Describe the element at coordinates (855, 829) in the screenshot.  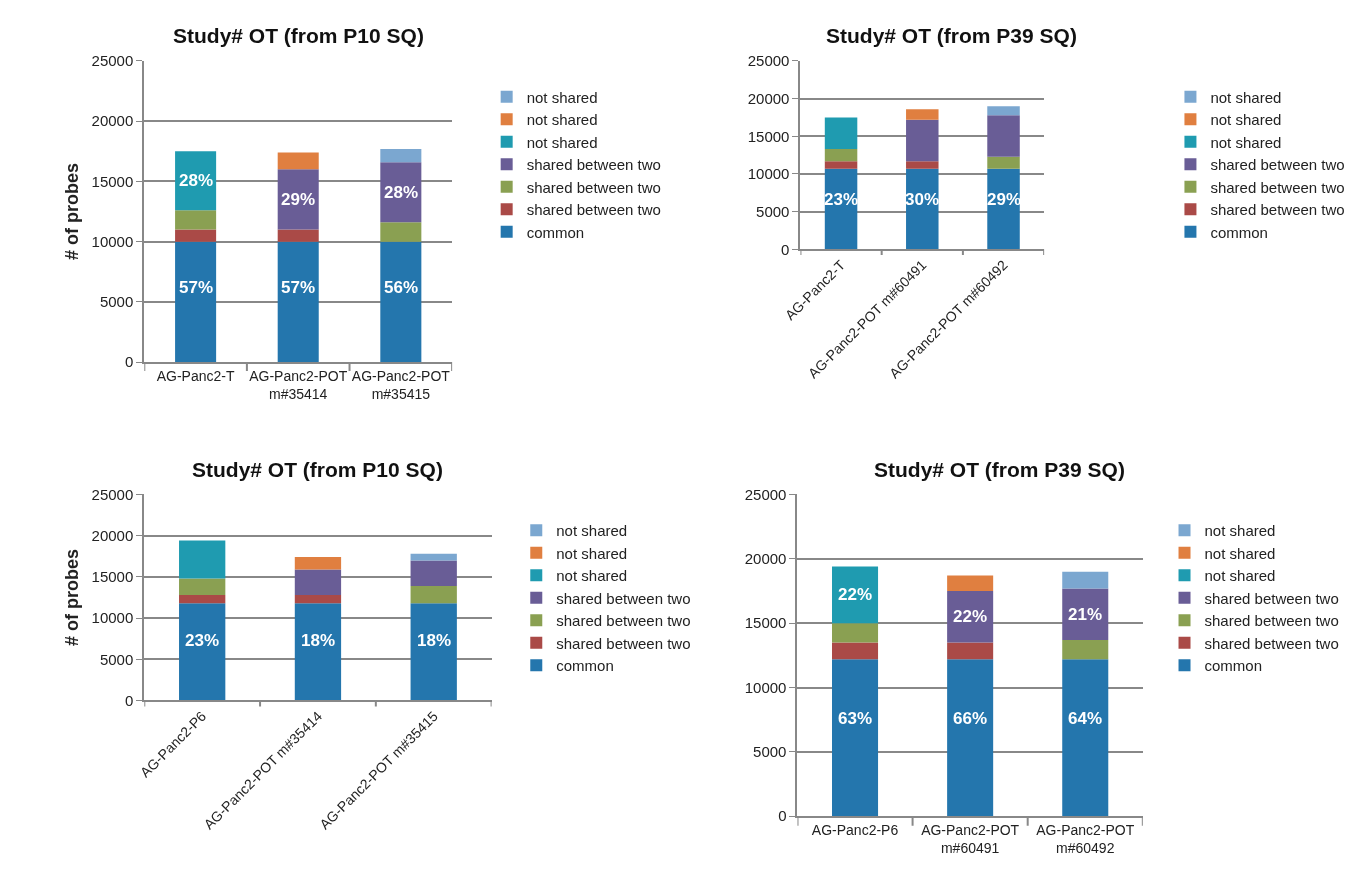
I see `x-tick-label: AG-Panc2-P6` at that location.